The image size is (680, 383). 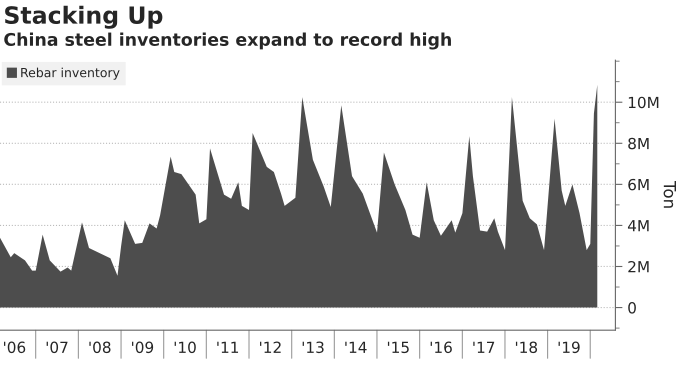 I want to click on x-tick-label: '18, so click(x=527, y=348).